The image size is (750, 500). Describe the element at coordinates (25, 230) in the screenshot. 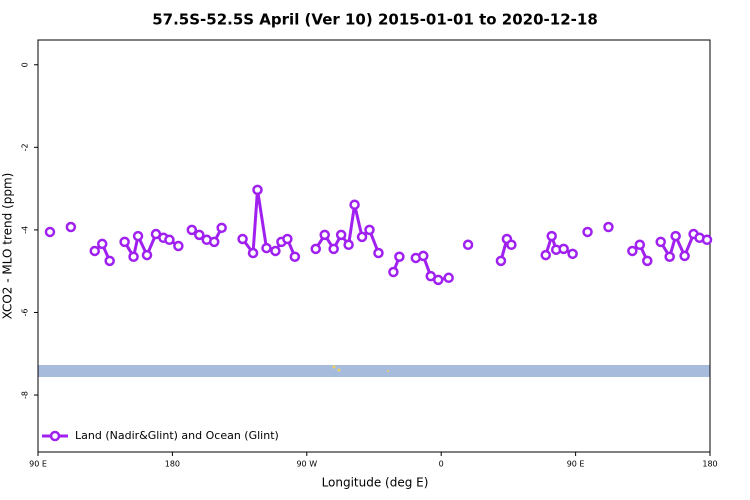

I see `y-tick-label: -4` at that location.